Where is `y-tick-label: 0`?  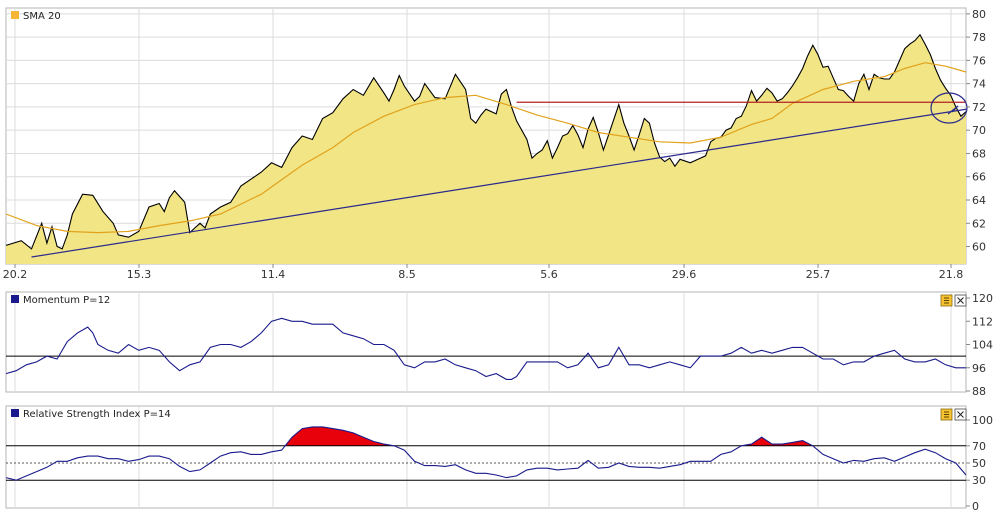
y-tick-label: 0 is located at coordinates (975, 506).